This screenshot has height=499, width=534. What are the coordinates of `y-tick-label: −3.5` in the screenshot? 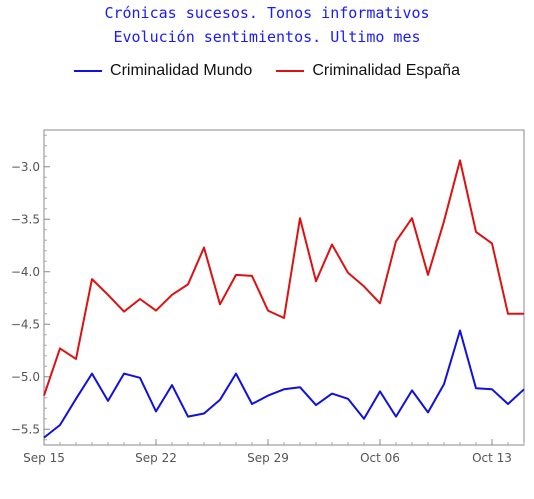 It's located at (25, 219).